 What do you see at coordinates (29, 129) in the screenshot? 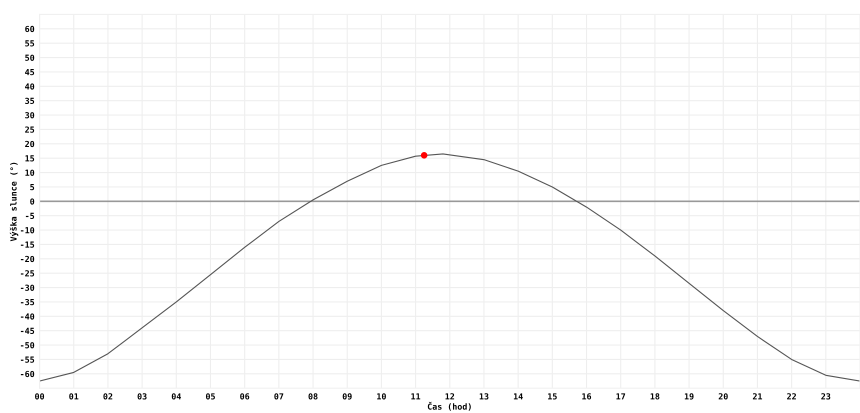
I see `y-tick-label: 25` at bounding box center [29, 129].